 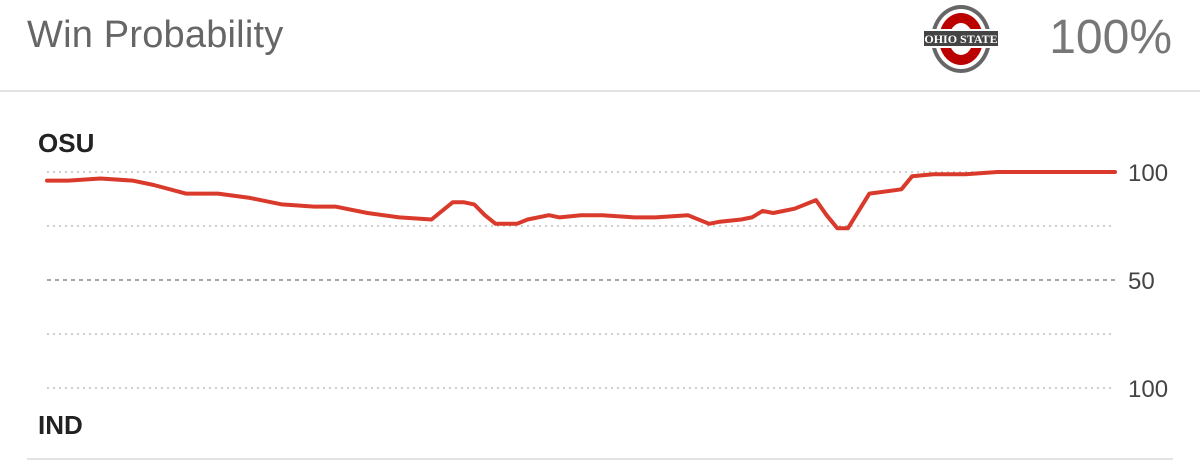 I want to click on series-lines, so click(x=581, y=200).